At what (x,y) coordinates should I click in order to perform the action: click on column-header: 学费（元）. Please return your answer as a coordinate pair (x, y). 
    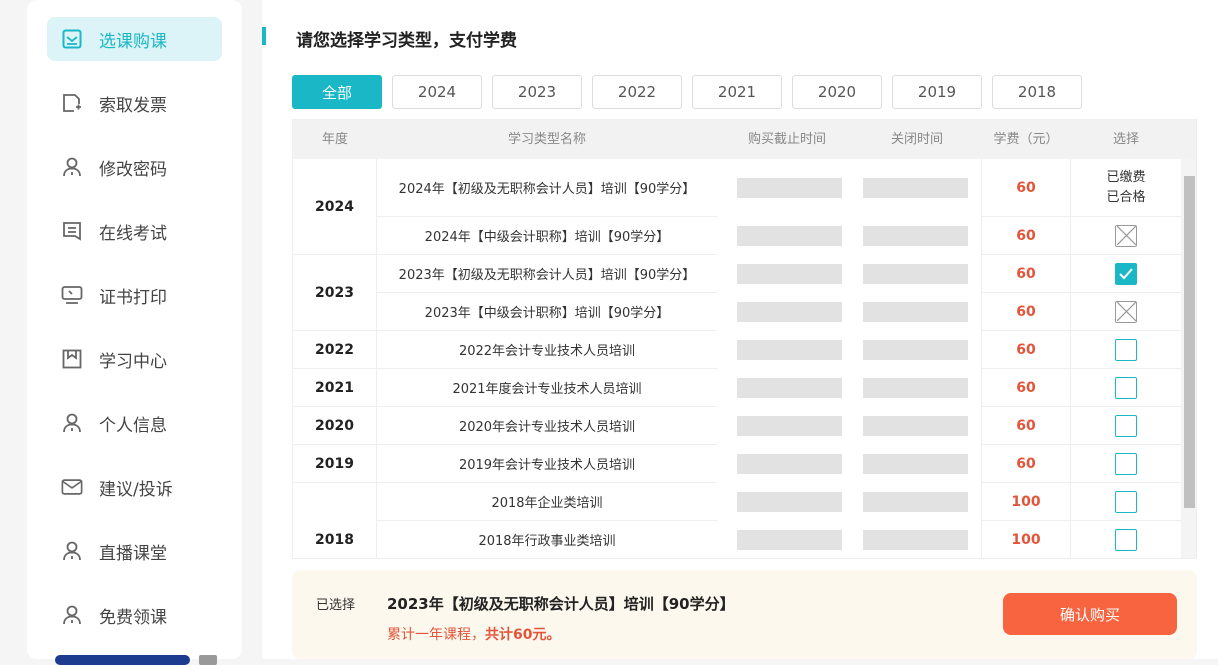
    Looking at the image, I should click on (1026, 139).